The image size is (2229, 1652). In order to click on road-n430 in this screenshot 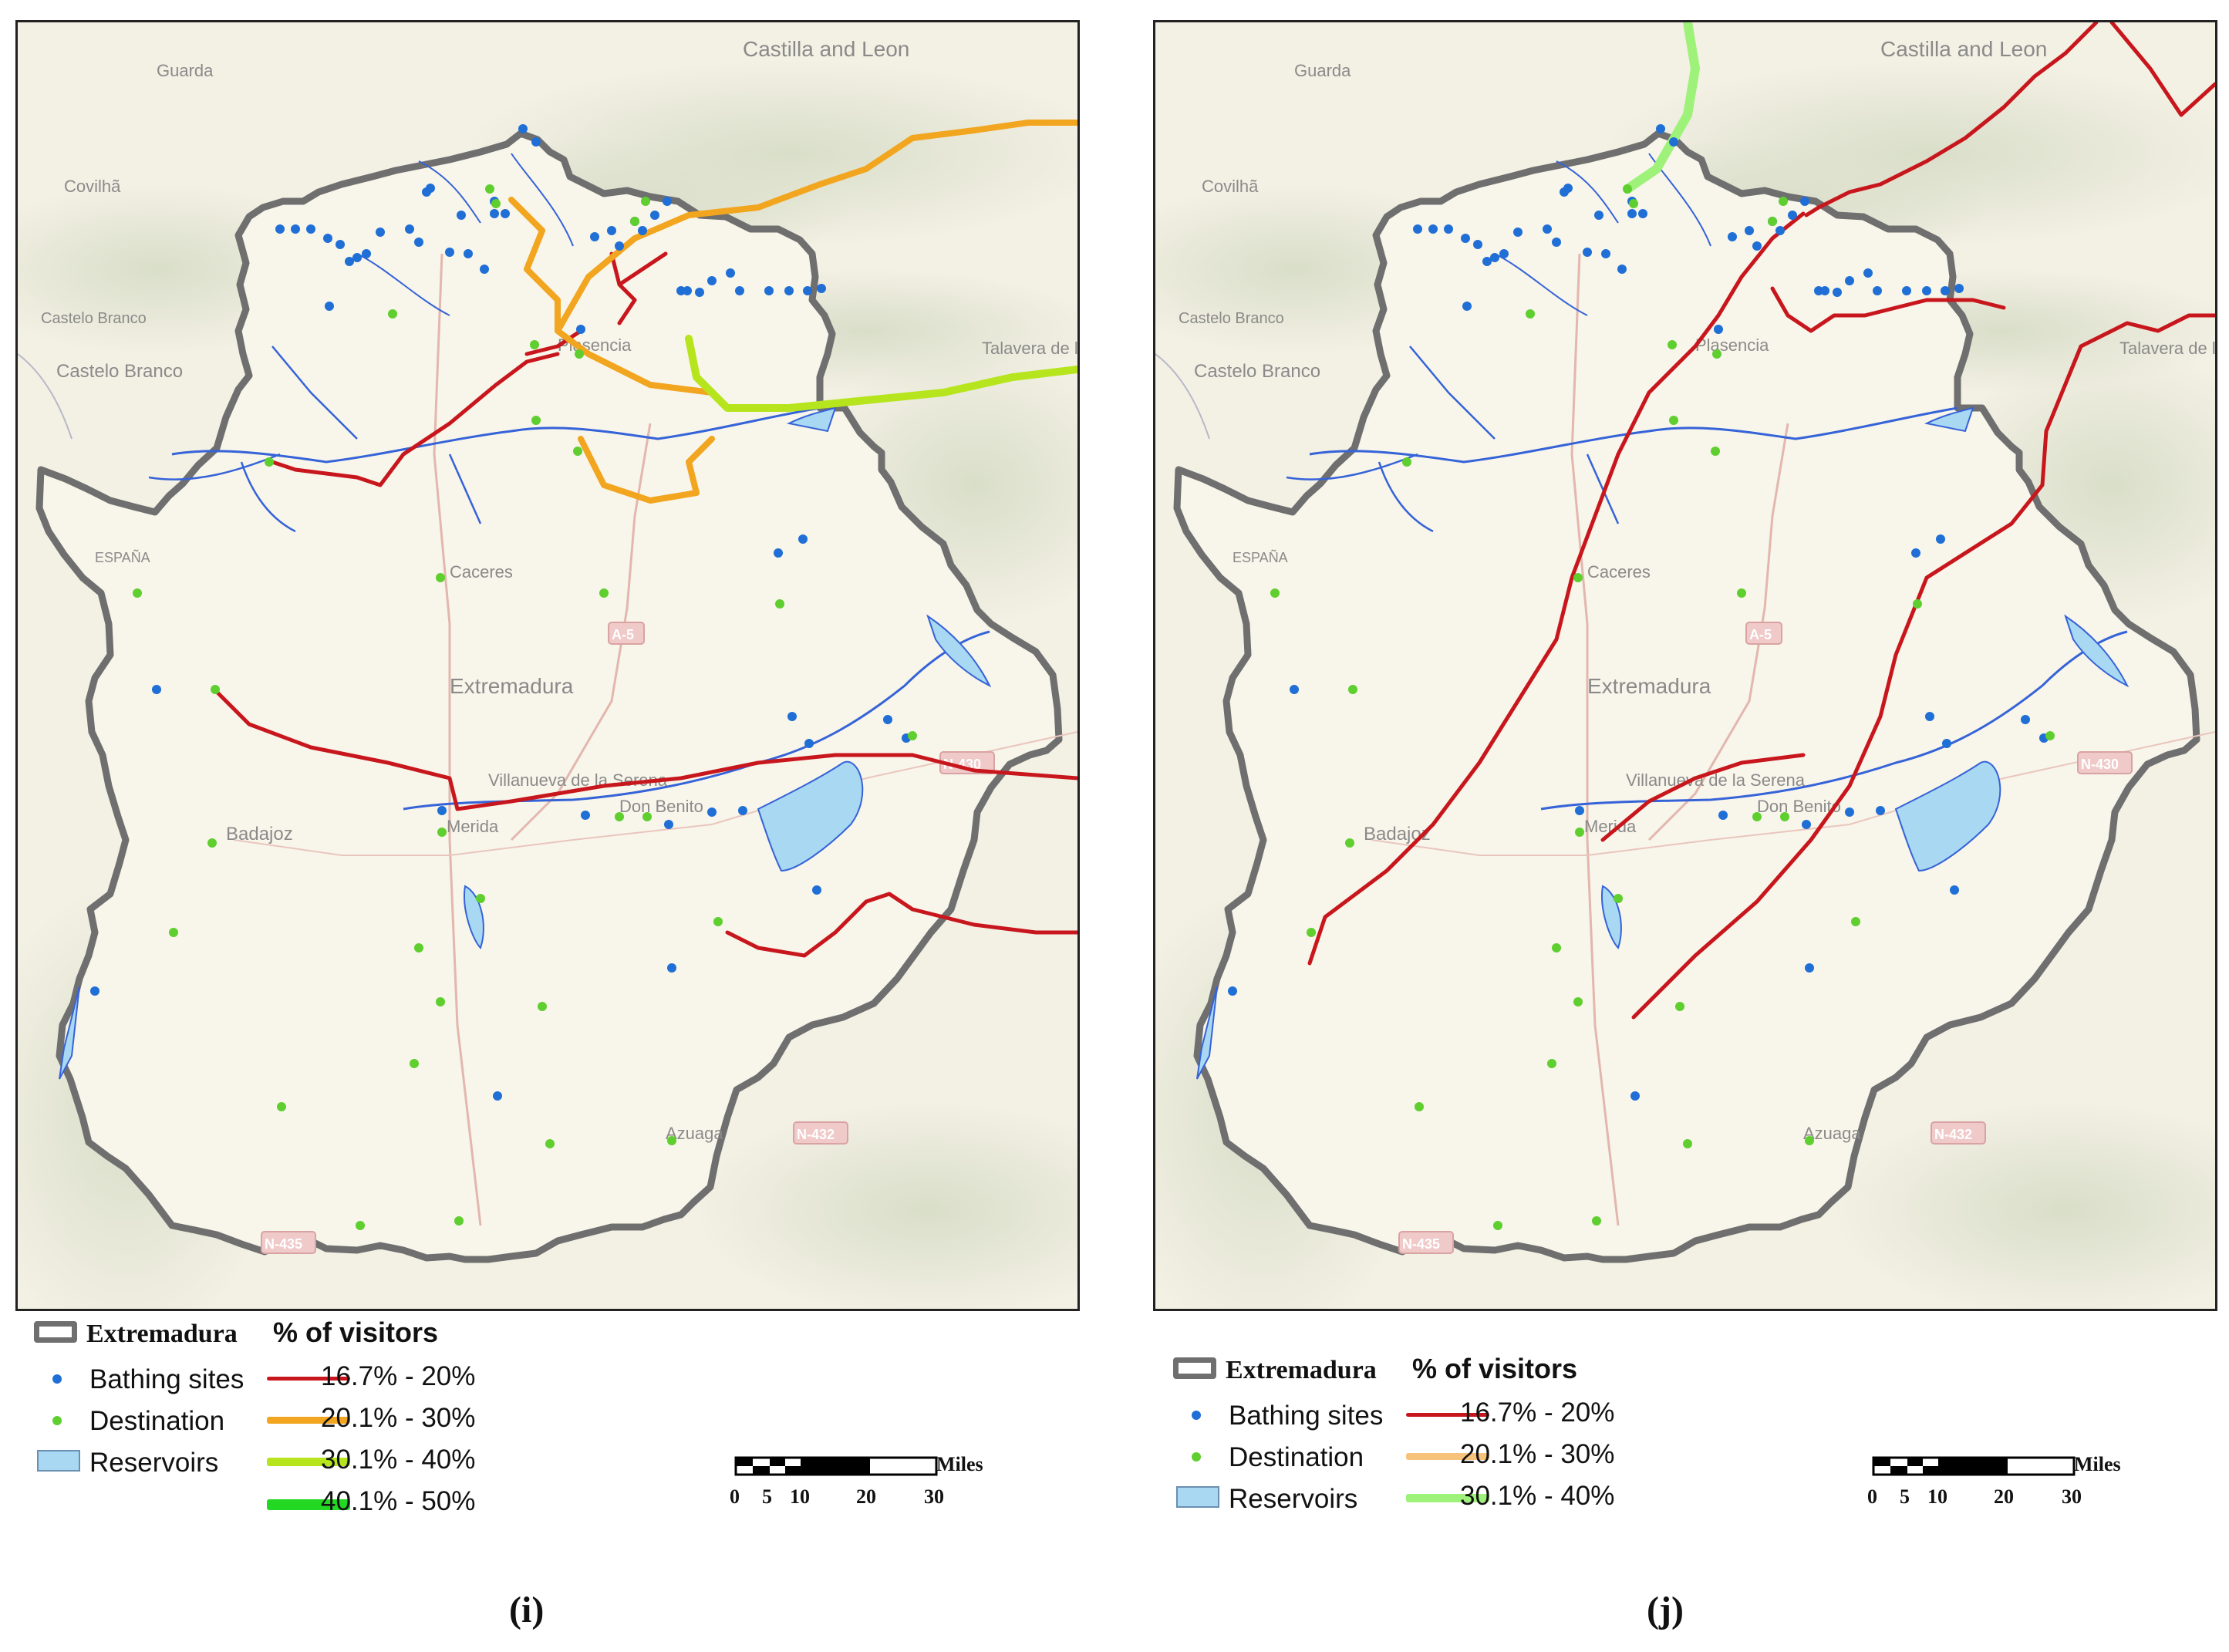, I will do `click(655, 794)`.